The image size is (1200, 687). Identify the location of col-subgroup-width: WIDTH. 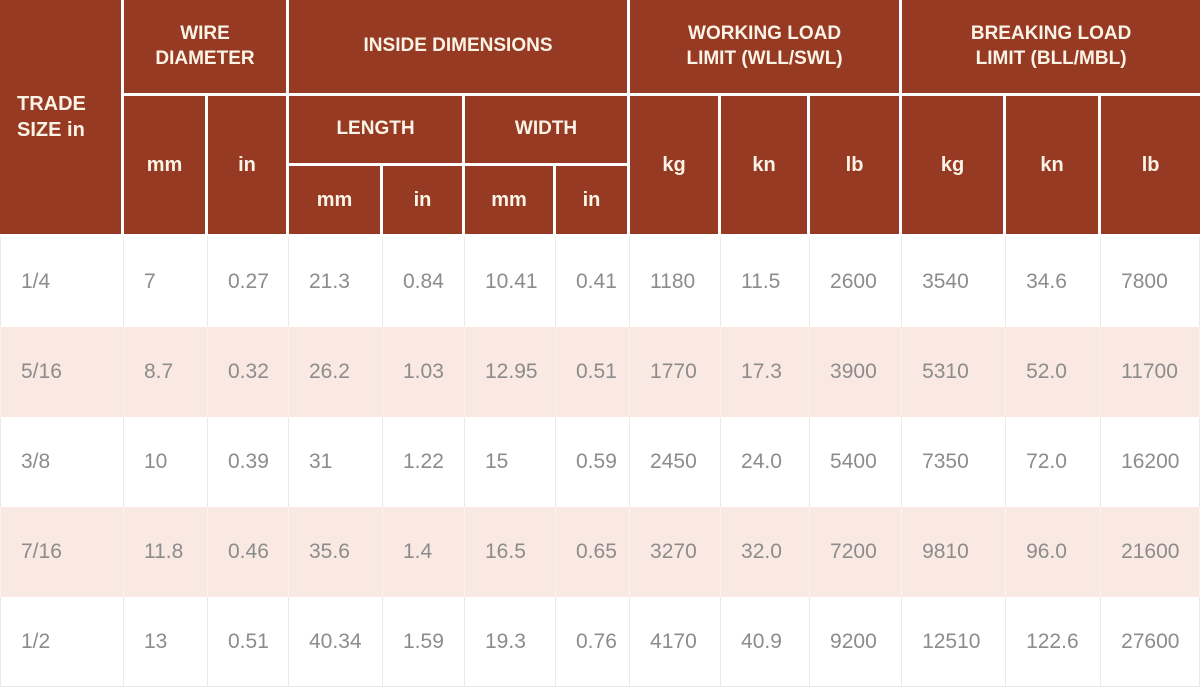
(548, 131).